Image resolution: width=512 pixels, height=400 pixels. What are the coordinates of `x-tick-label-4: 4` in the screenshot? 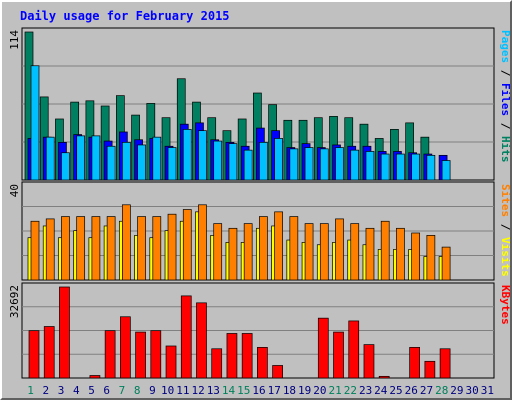 It's located at (76, 390).